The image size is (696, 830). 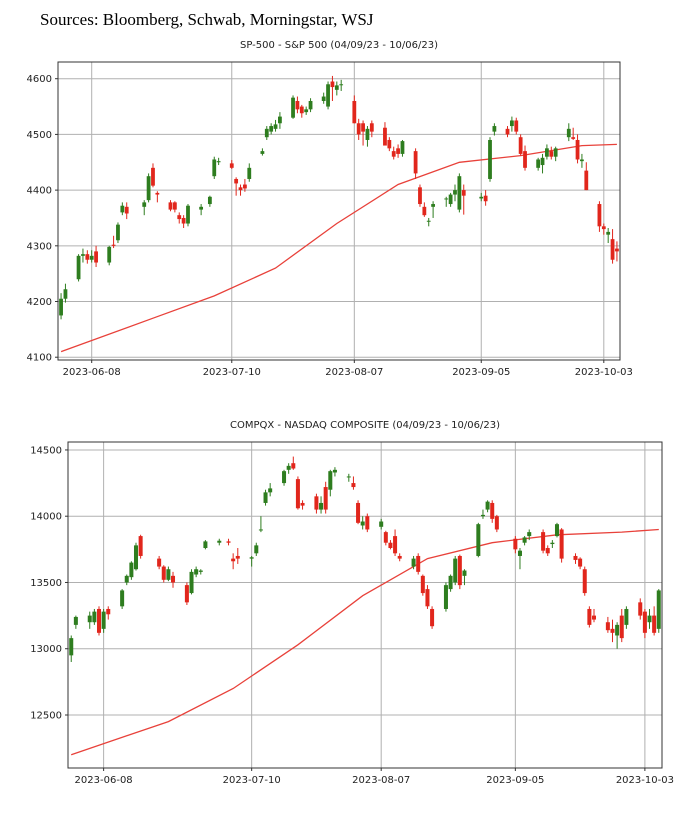 I want to click on x-tick-label: 2023-07-10, so click(x=232, y=372).